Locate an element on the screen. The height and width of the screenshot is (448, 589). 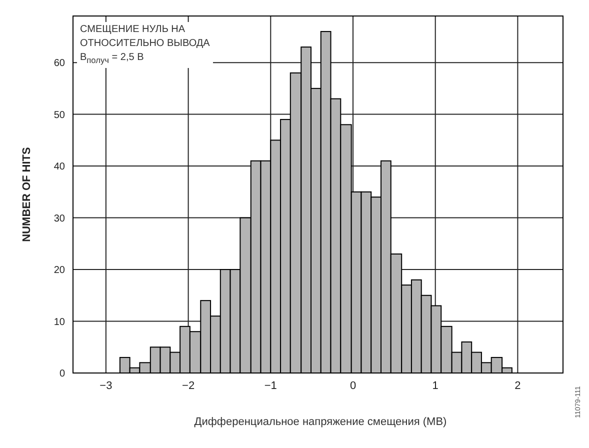
y-tick-label: 0 is located at coordinates (62, 374).